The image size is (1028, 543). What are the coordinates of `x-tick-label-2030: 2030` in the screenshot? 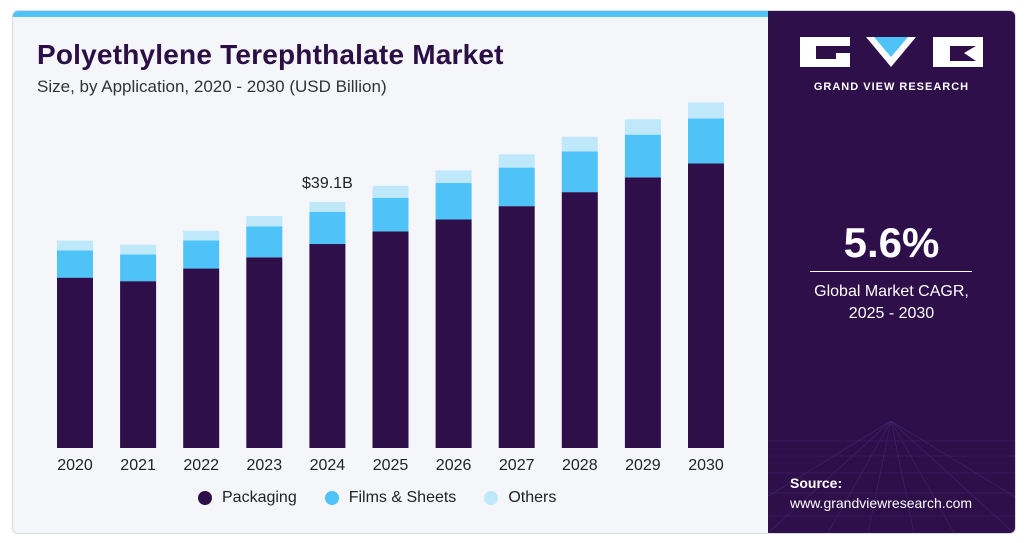 It's located at (706, 465).